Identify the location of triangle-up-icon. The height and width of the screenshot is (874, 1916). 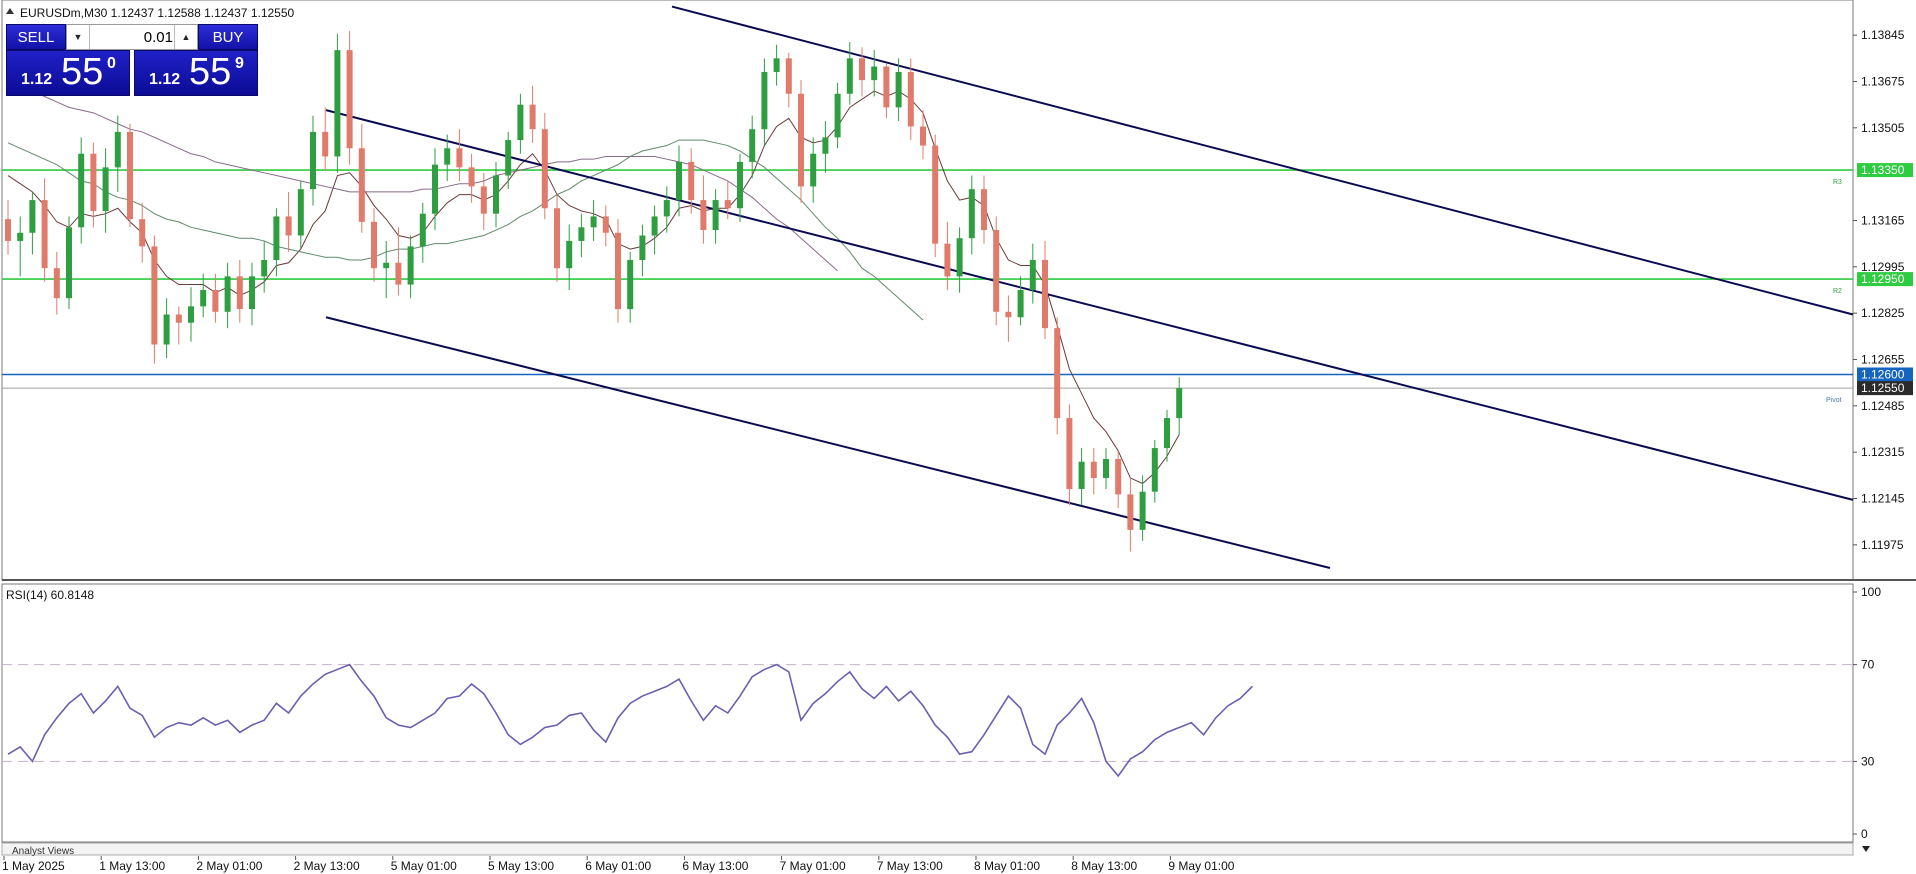
(10, 11).